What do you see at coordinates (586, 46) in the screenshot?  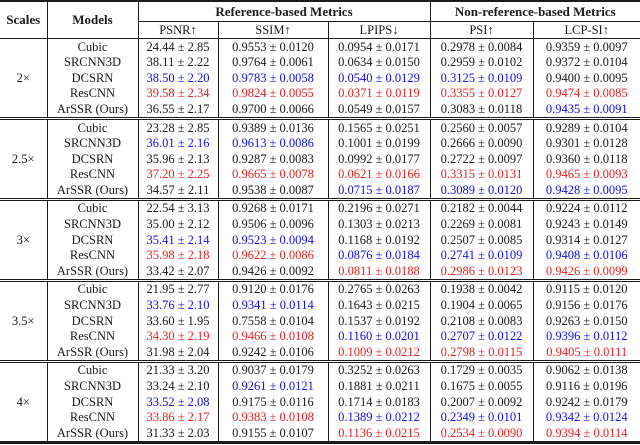 I see `metric-value-cell: 0.9359 ± 0.0097` at bounding box center [586, 46].